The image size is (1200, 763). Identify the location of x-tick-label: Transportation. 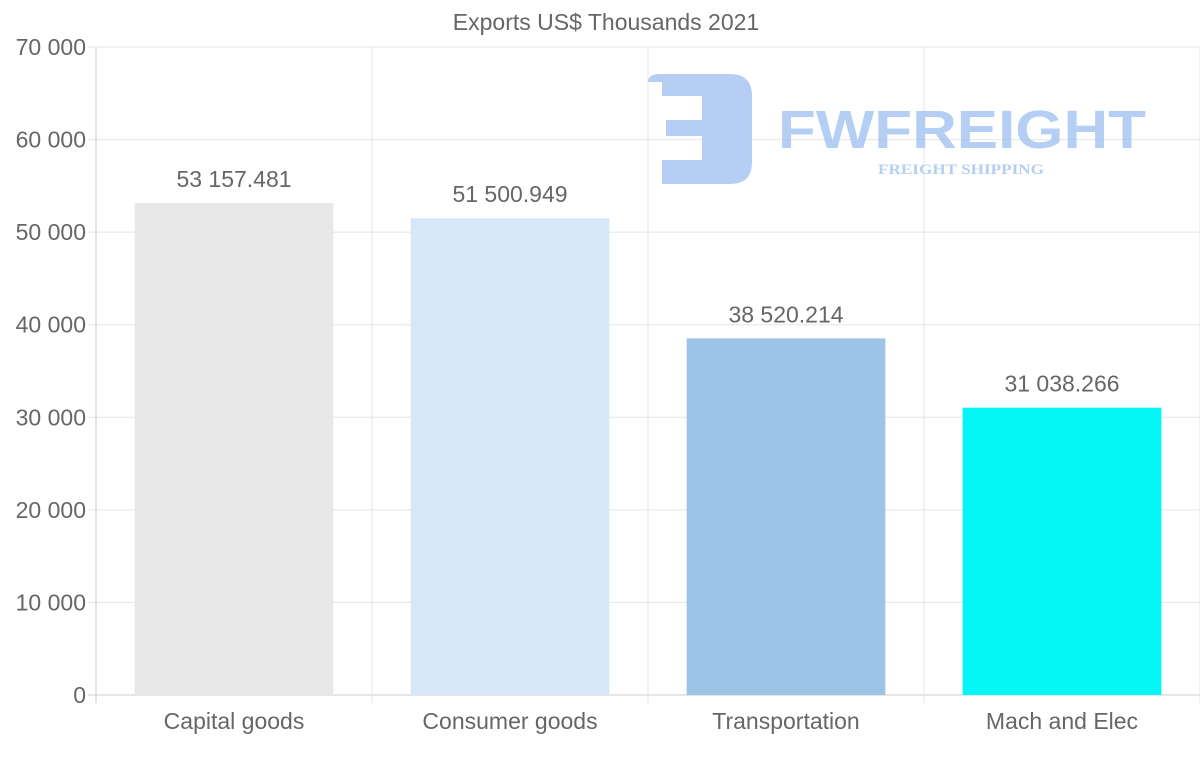
(785, 721).